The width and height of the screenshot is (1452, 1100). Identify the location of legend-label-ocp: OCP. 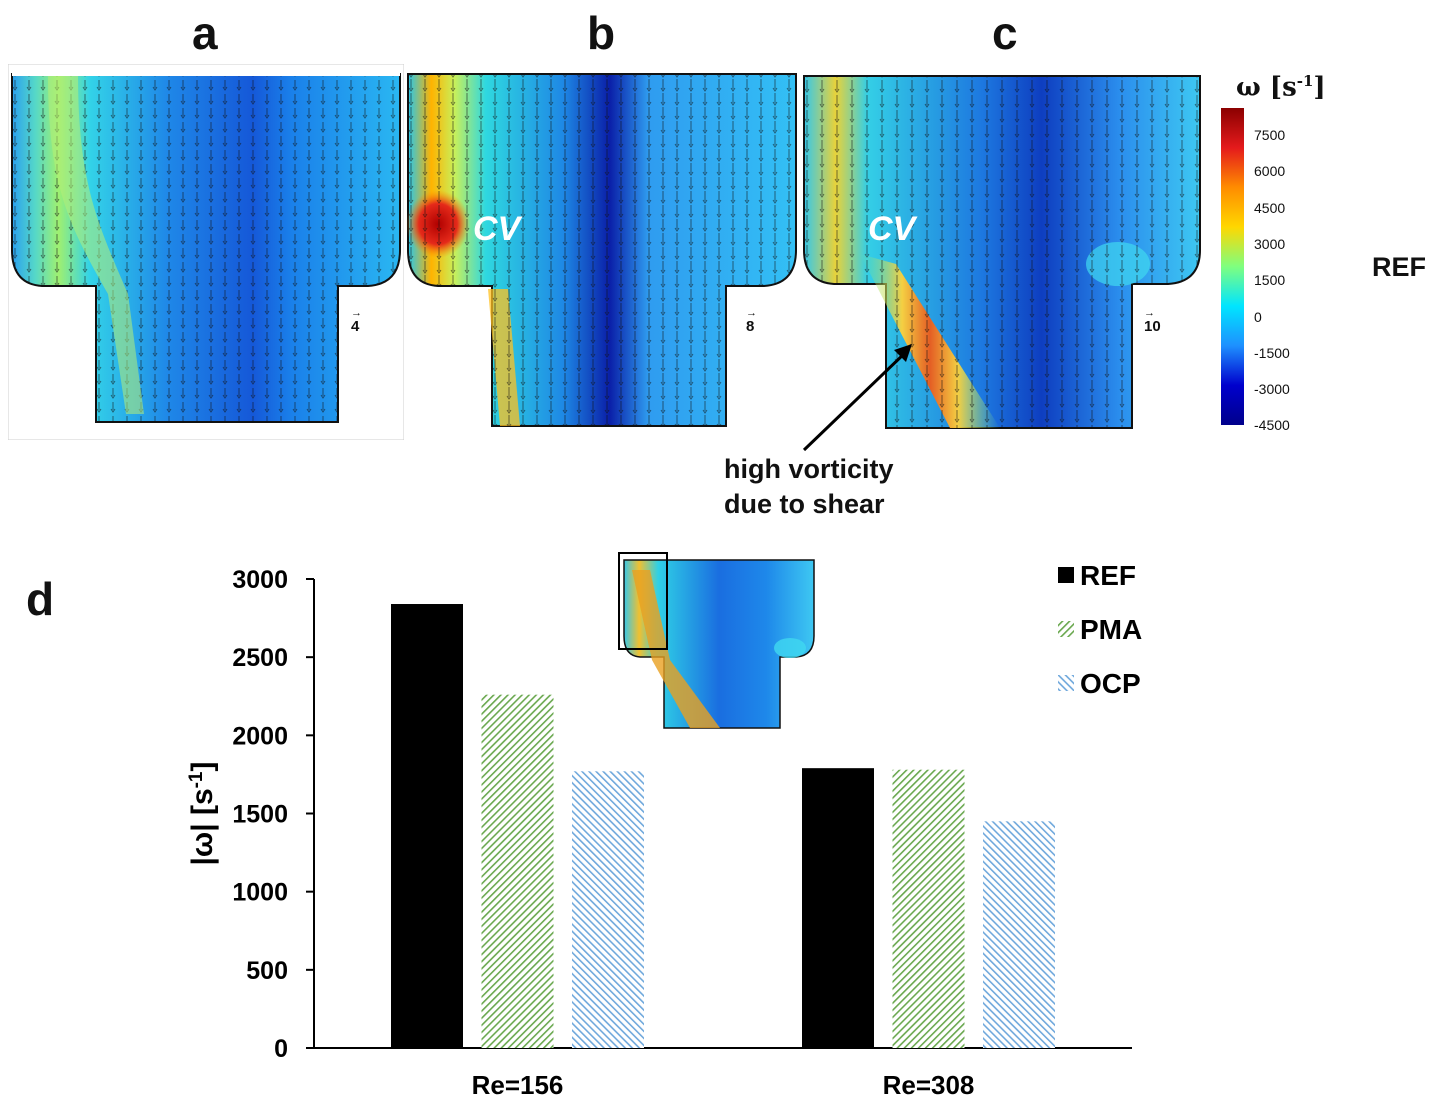
(1110, 683).